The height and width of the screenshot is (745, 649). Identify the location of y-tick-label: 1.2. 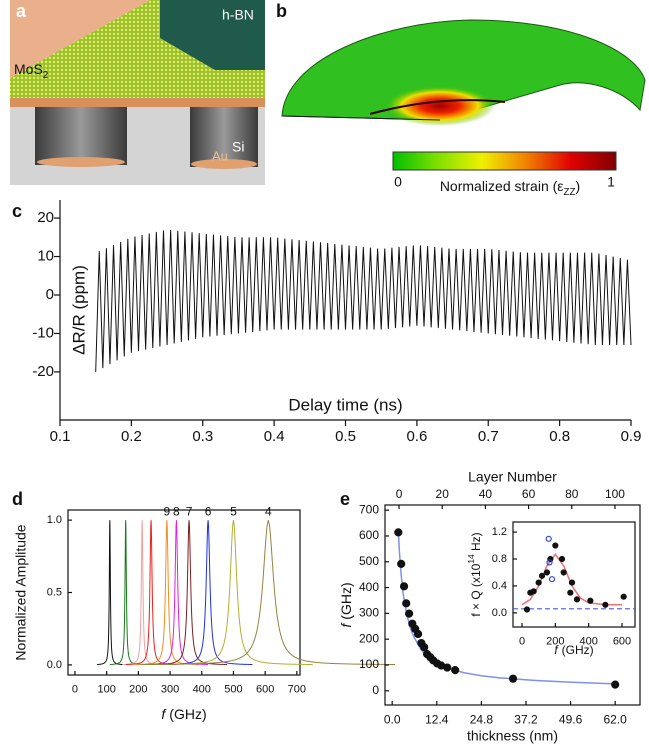
(499, 532).